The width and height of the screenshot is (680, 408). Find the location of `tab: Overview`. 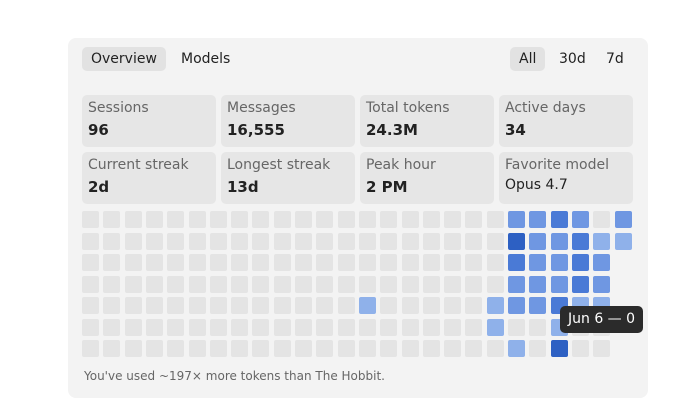

tab: Overview is located at coordinates (124, 59).